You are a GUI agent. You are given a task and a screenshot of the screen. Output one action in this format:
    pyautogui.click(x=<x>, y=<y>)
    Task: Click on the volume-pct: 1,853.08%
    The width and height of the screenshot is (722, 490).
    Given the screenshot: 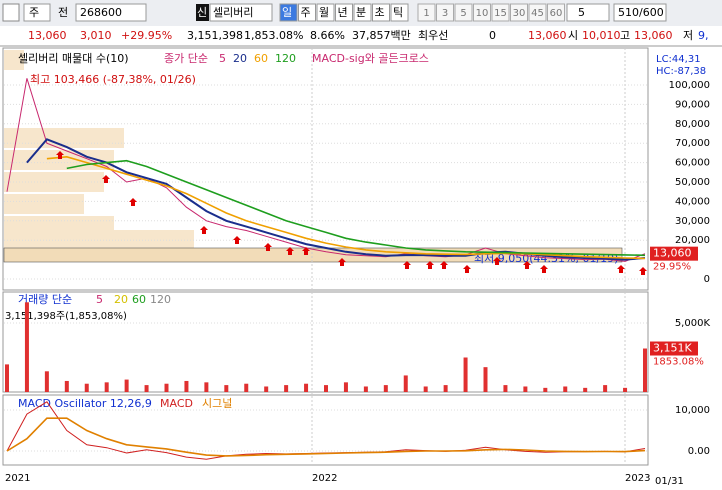 What is the action you would take?
    pyautogui.click(x=273, y=35)
    